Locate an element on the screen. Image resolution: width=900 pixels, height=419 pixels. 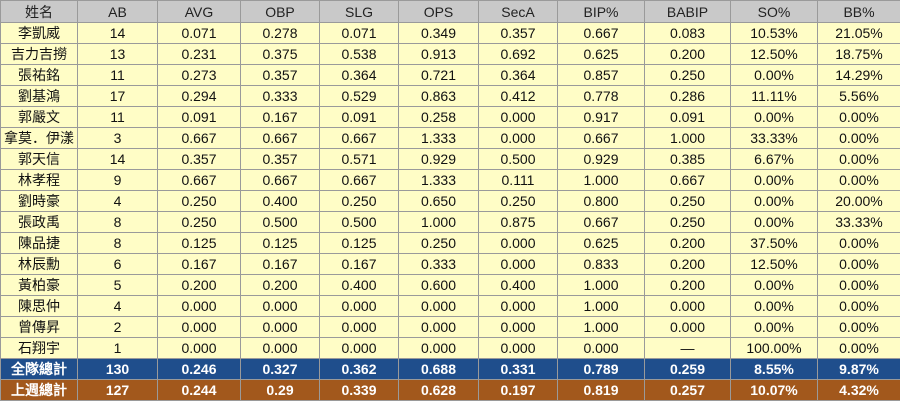
cell-name: 張祐銘 is located at coordinates (39, 75).